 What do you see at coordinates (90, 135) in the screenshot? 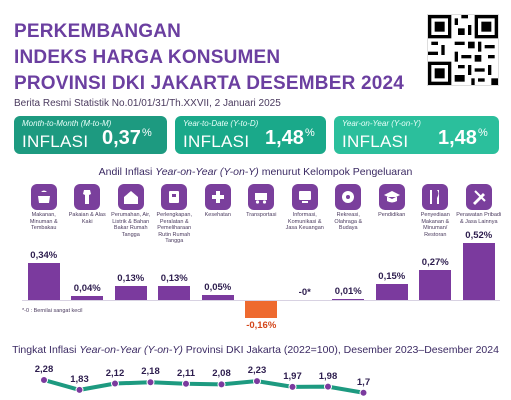
I see `card-mtm: Month-to-Month (M-to-M) INFLASI 0,37%` at bounding box center [90, 135].